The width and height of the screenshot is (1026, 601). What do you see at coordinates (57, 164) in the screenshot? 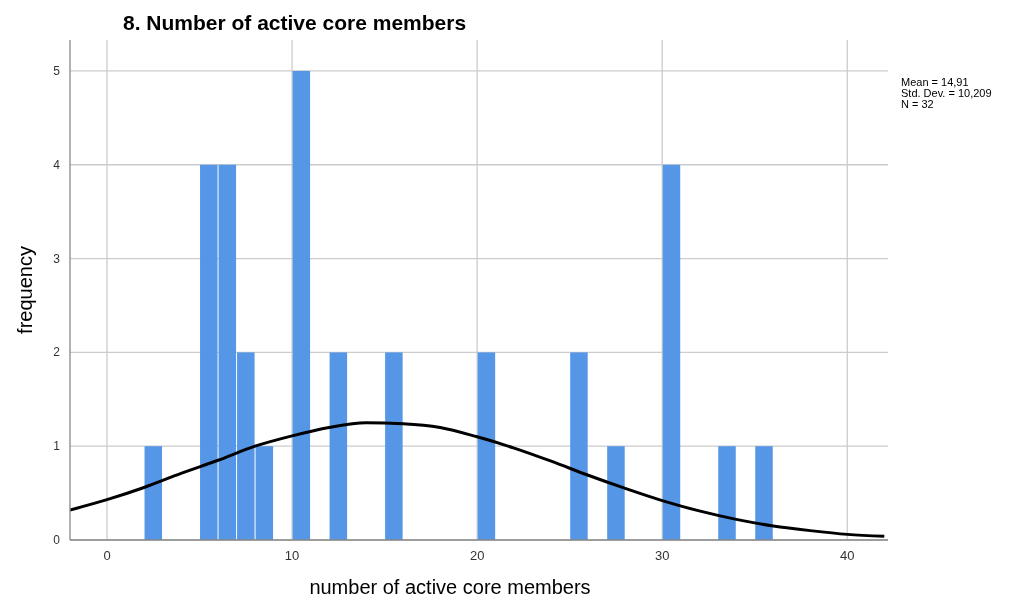
I see `y-tick-label: 4` at bounding box center [57, 164].